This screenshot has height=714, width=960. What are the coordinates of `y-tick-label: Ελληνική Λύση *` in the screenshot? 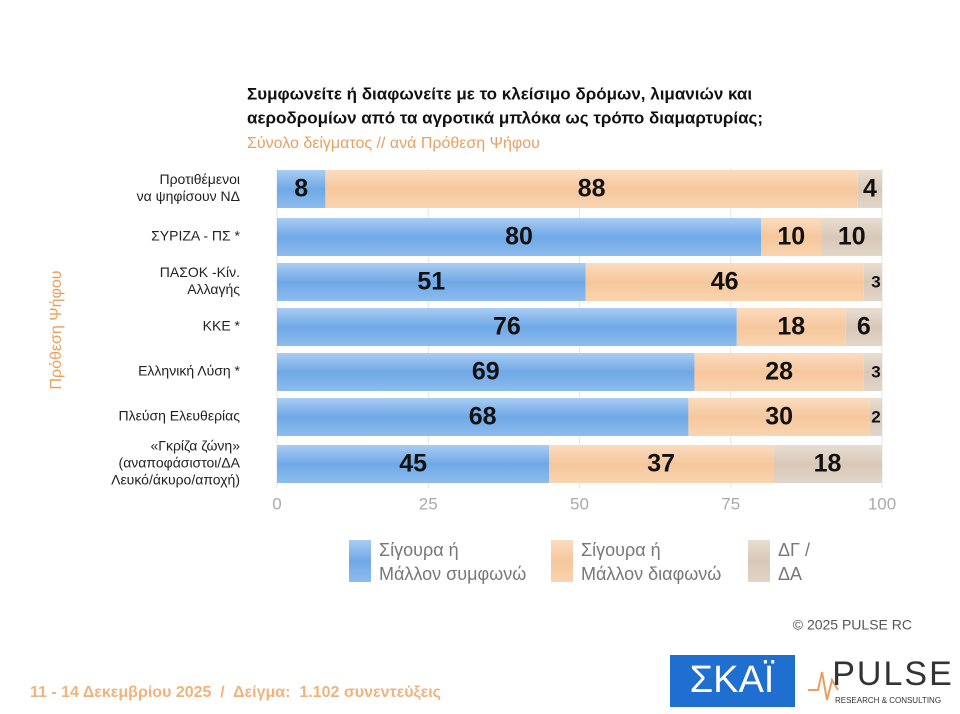 It's located at (189, 371).